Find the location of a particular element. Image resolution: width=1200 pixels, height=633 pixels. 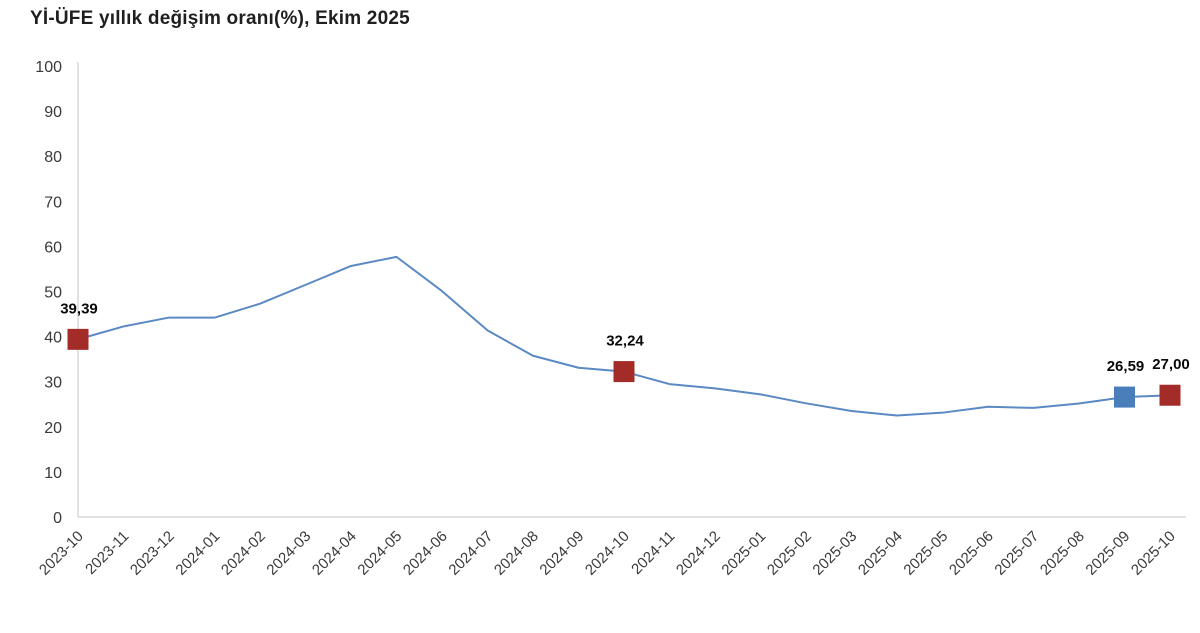

y-tick-label: 80 is located at coordinates (53, 157).